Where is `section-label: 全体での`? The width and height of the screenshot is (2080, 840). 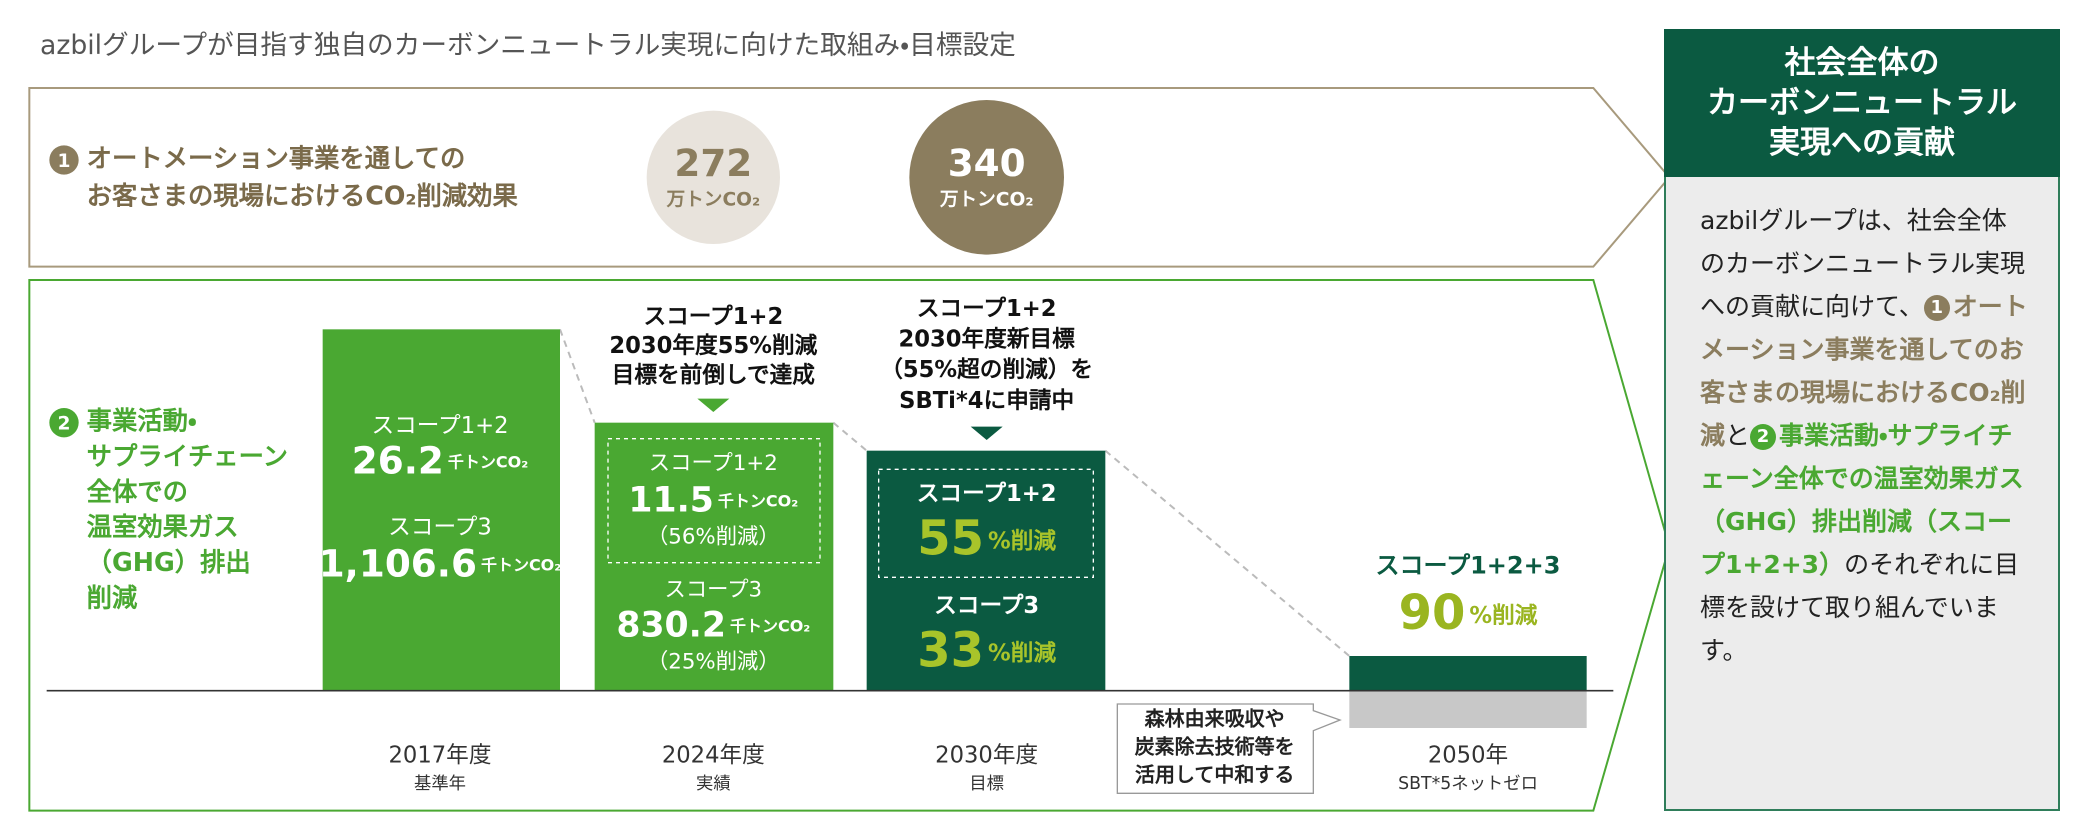 section-label: 全体での is located at coordinates (137, 491).